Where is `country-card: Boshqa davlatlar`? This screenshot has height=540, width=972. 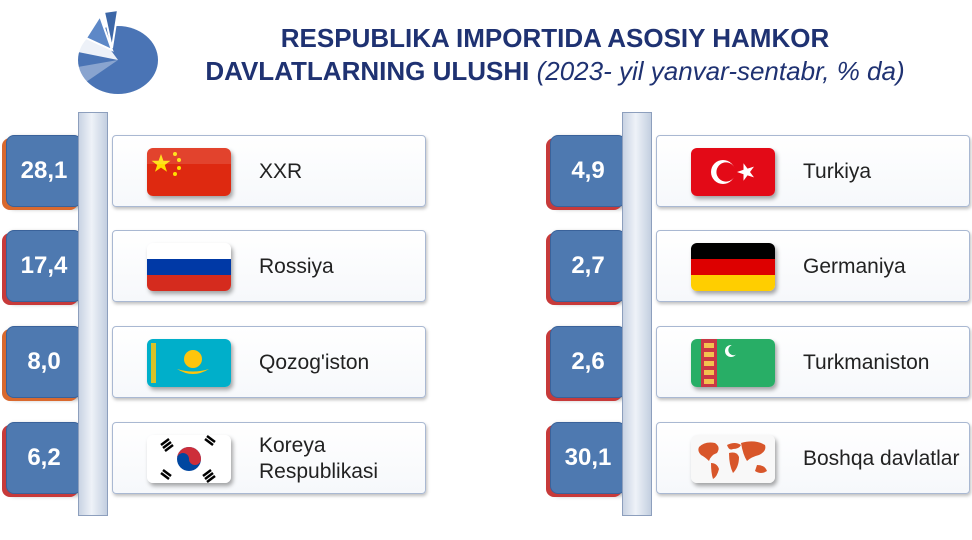 country-card: Boshqa davlatlar is located at coordinates (813, 458).